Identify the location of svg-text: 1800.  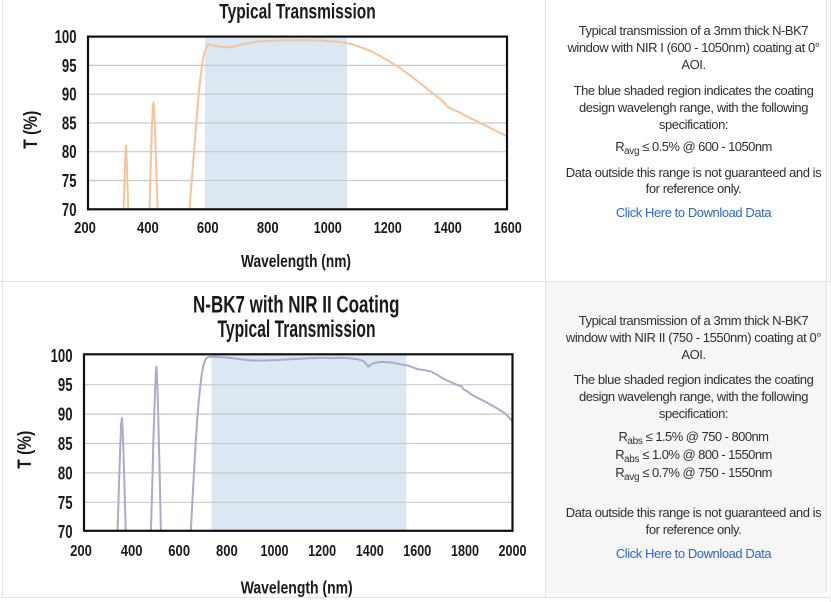
(465, 551).